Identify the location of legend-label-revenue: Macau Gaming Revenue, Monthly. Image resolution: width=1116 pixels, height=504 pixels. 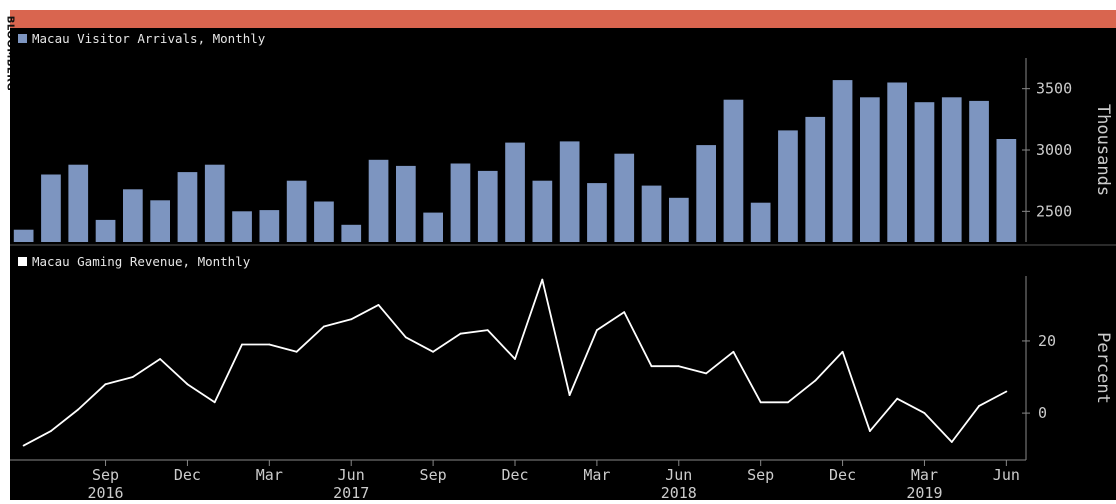
(141, 261).